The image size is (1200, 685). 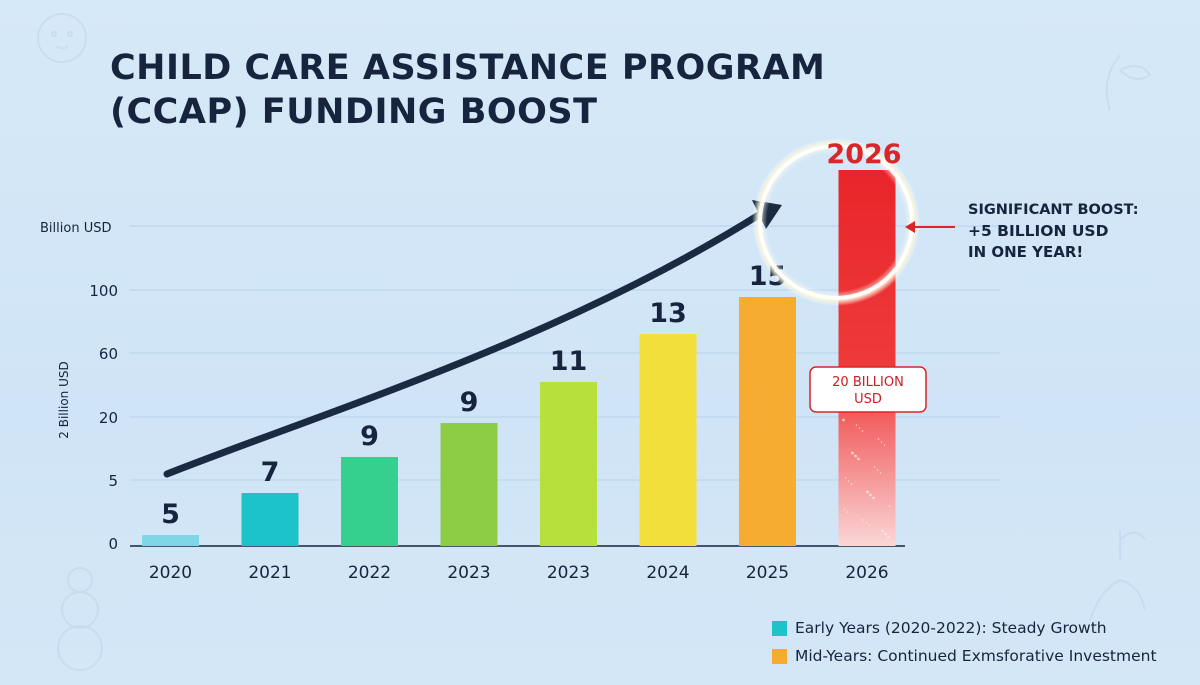 I want to click on decoration-plant-icon, so click(x=1120, y=337).